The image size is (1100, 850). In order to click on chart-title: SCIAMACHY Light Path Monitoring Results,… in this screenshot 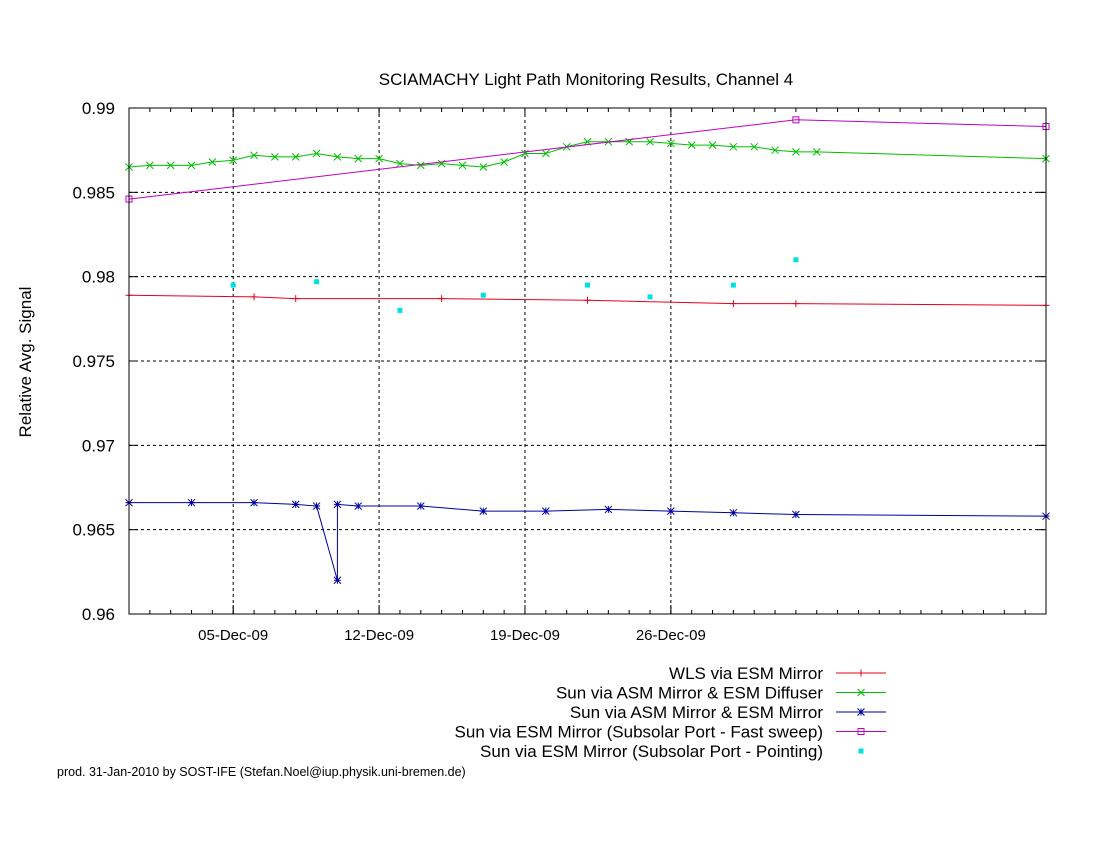, I will do `click(586, 79)`.